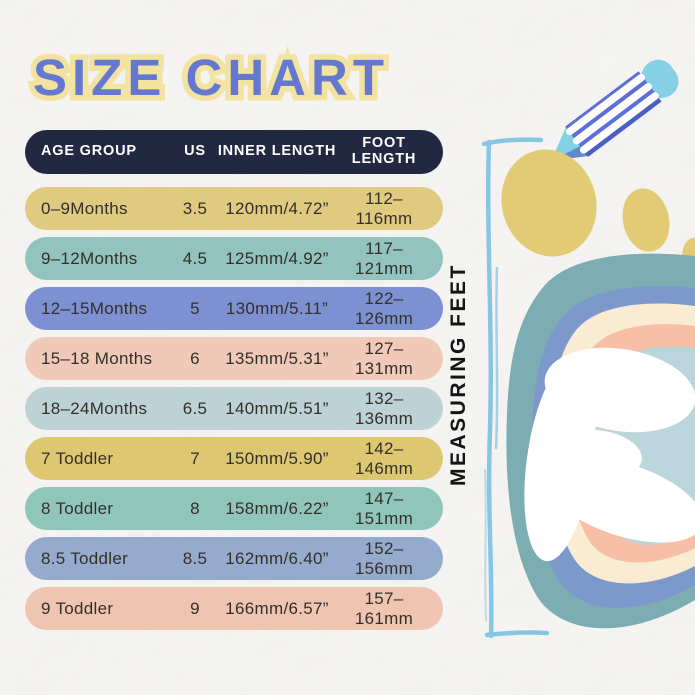 This screenshot has width=695, height=695. I want to click on foot-length-cell: 122–126mm, so click(384, 308).